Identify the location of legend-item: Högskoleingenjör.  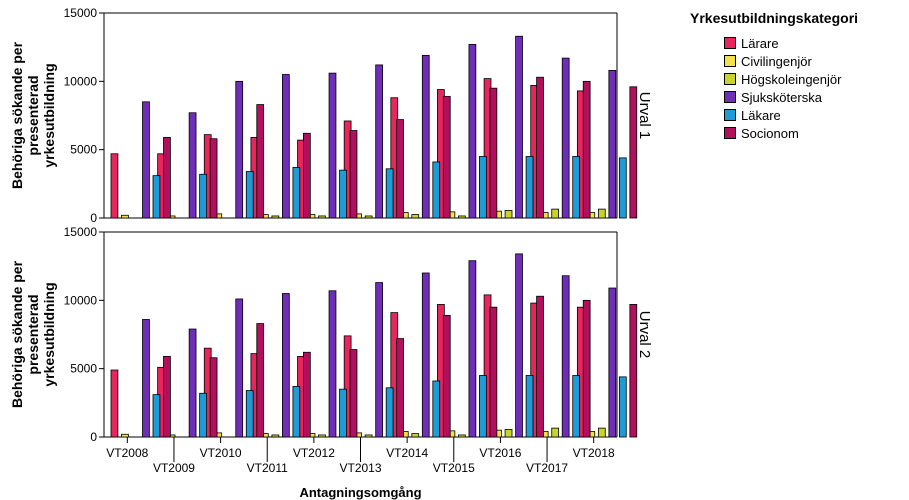
(774, 79).